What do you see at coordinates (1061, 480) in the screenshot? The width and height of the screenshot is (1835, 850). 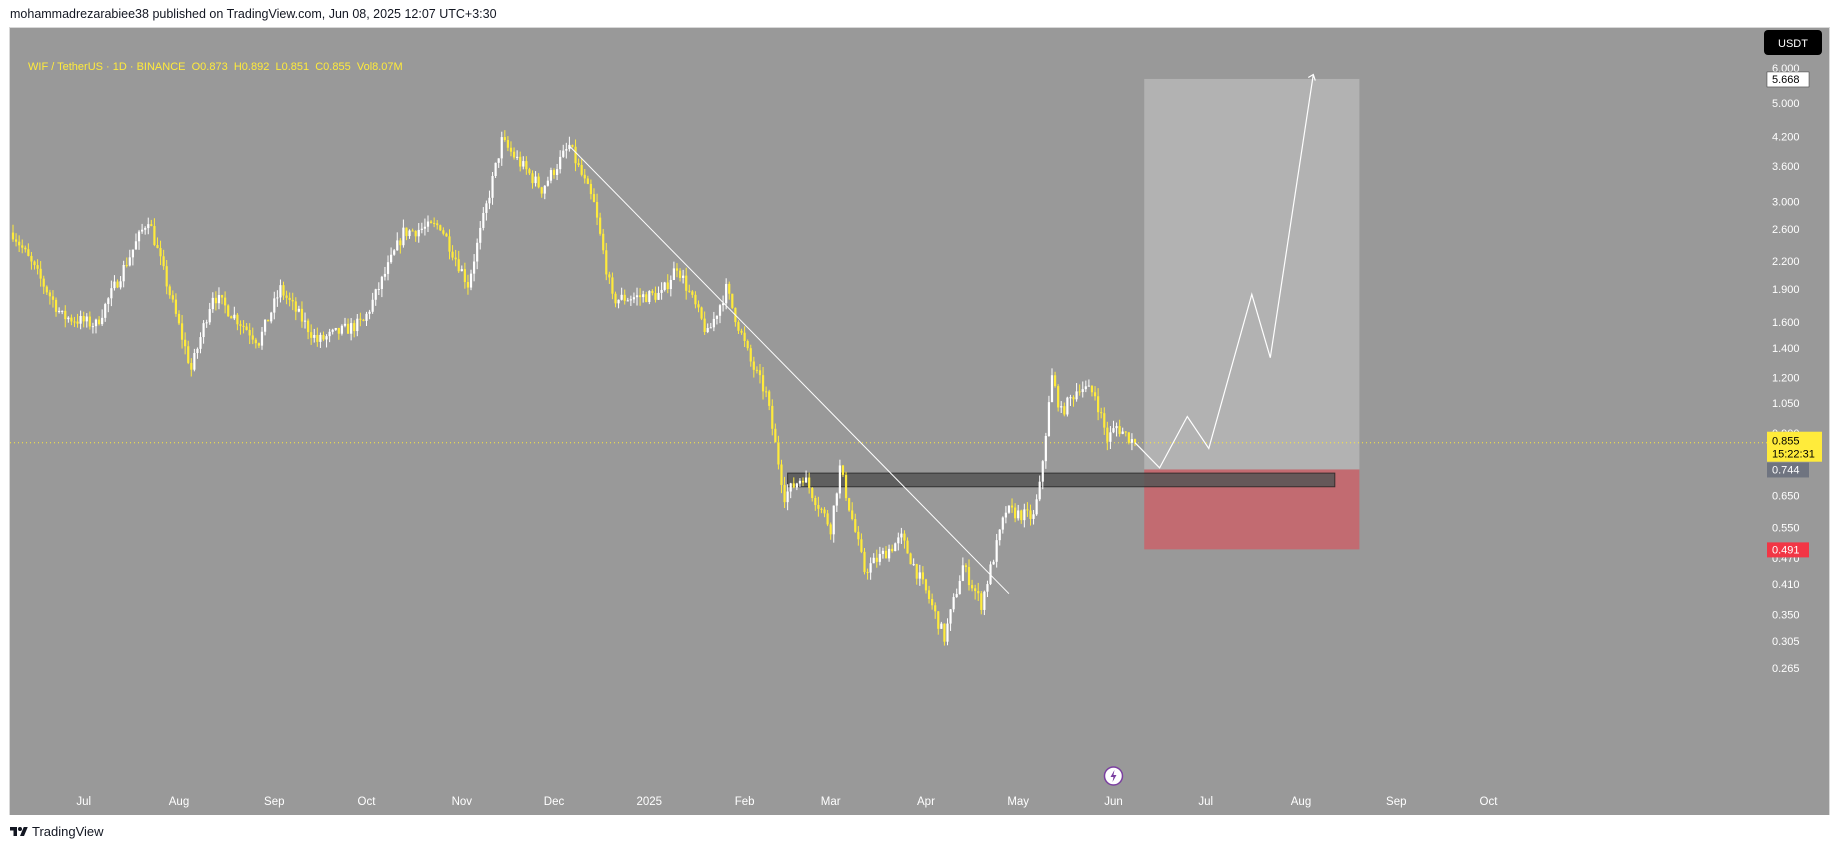 I see `supply-demand-zone` at bounding box center [1061, 480].